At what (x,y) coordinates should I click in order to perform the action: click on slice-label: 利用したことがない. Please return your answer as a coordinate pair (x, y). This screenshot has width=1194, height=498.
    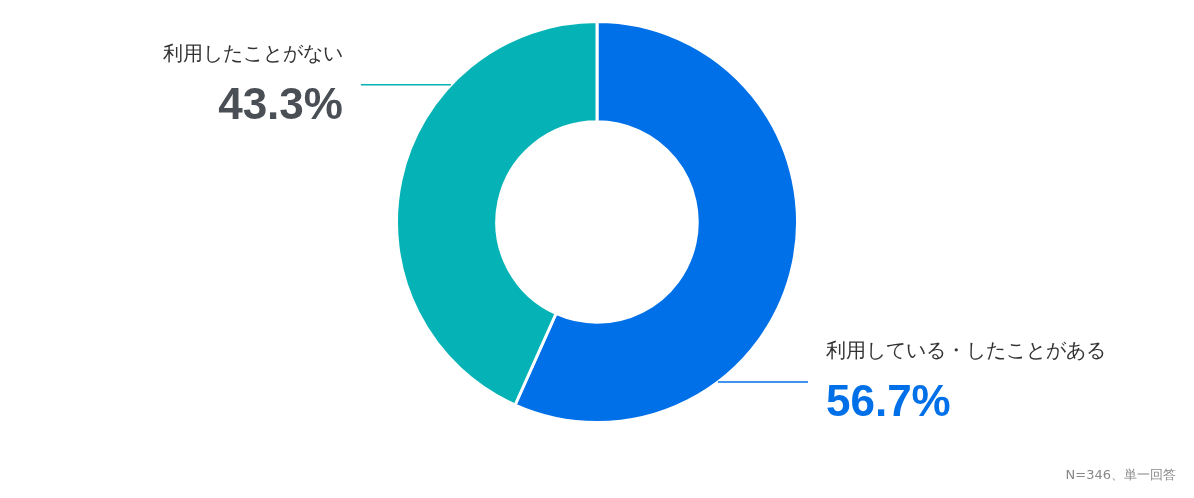
    Looking at the image, I should click on (252, 52).